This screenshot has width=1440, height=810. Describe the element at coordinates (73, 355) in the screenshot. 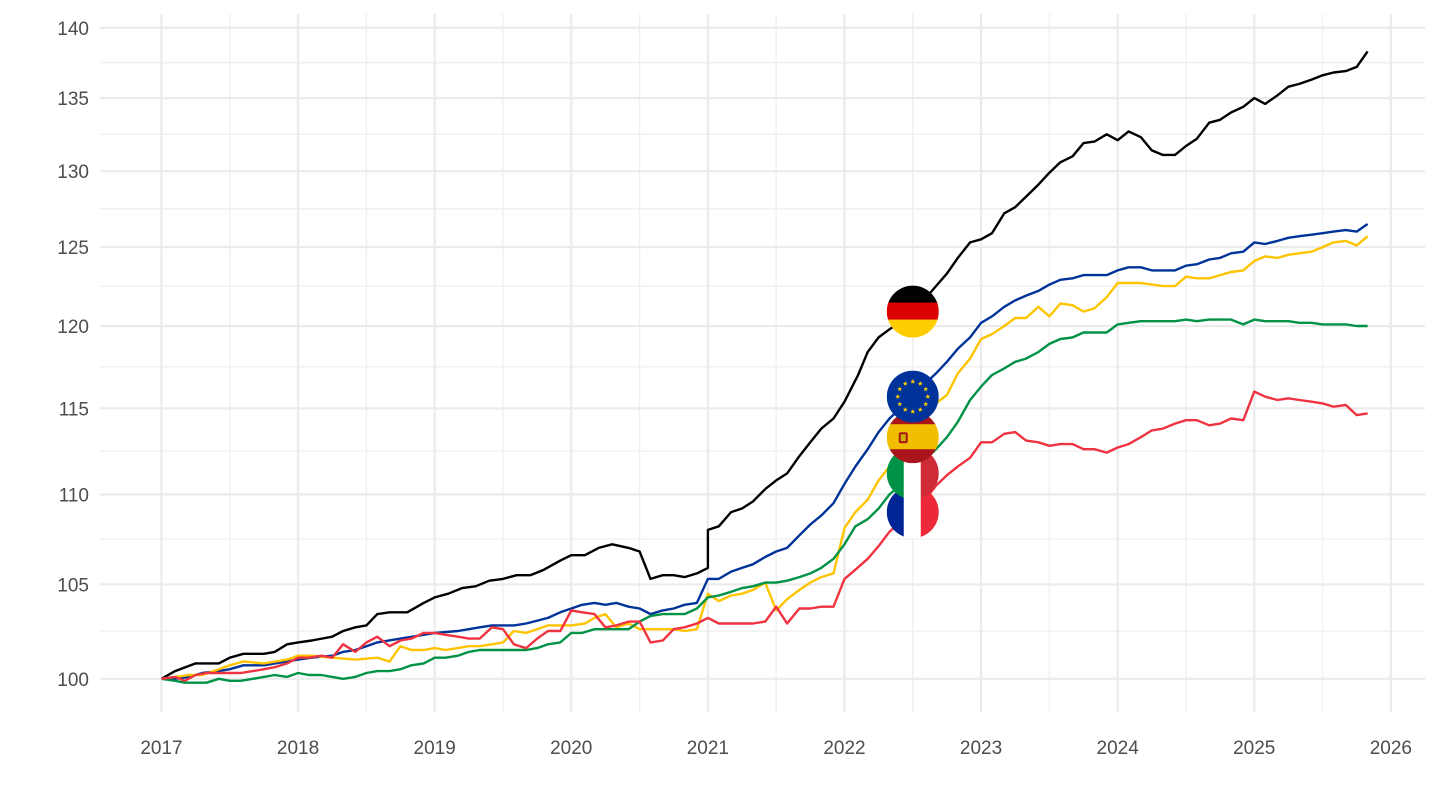

I see `y-axis: 100 105 110 115 120 125 130 135 140` at that location.